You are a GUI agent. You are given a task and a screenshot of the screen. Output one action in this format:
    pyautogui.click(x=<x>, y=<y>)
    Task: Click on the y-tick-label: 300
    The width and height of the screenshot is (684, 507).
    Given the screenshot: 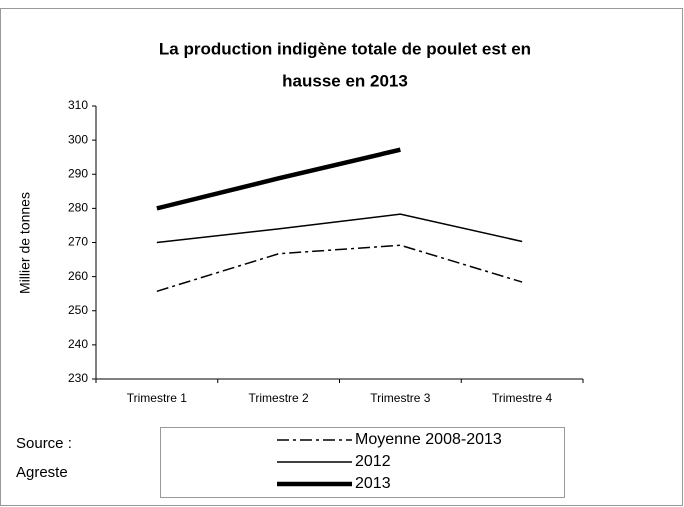 What is the action you would take?
    pyautogui.click(x=78, y=139)
    